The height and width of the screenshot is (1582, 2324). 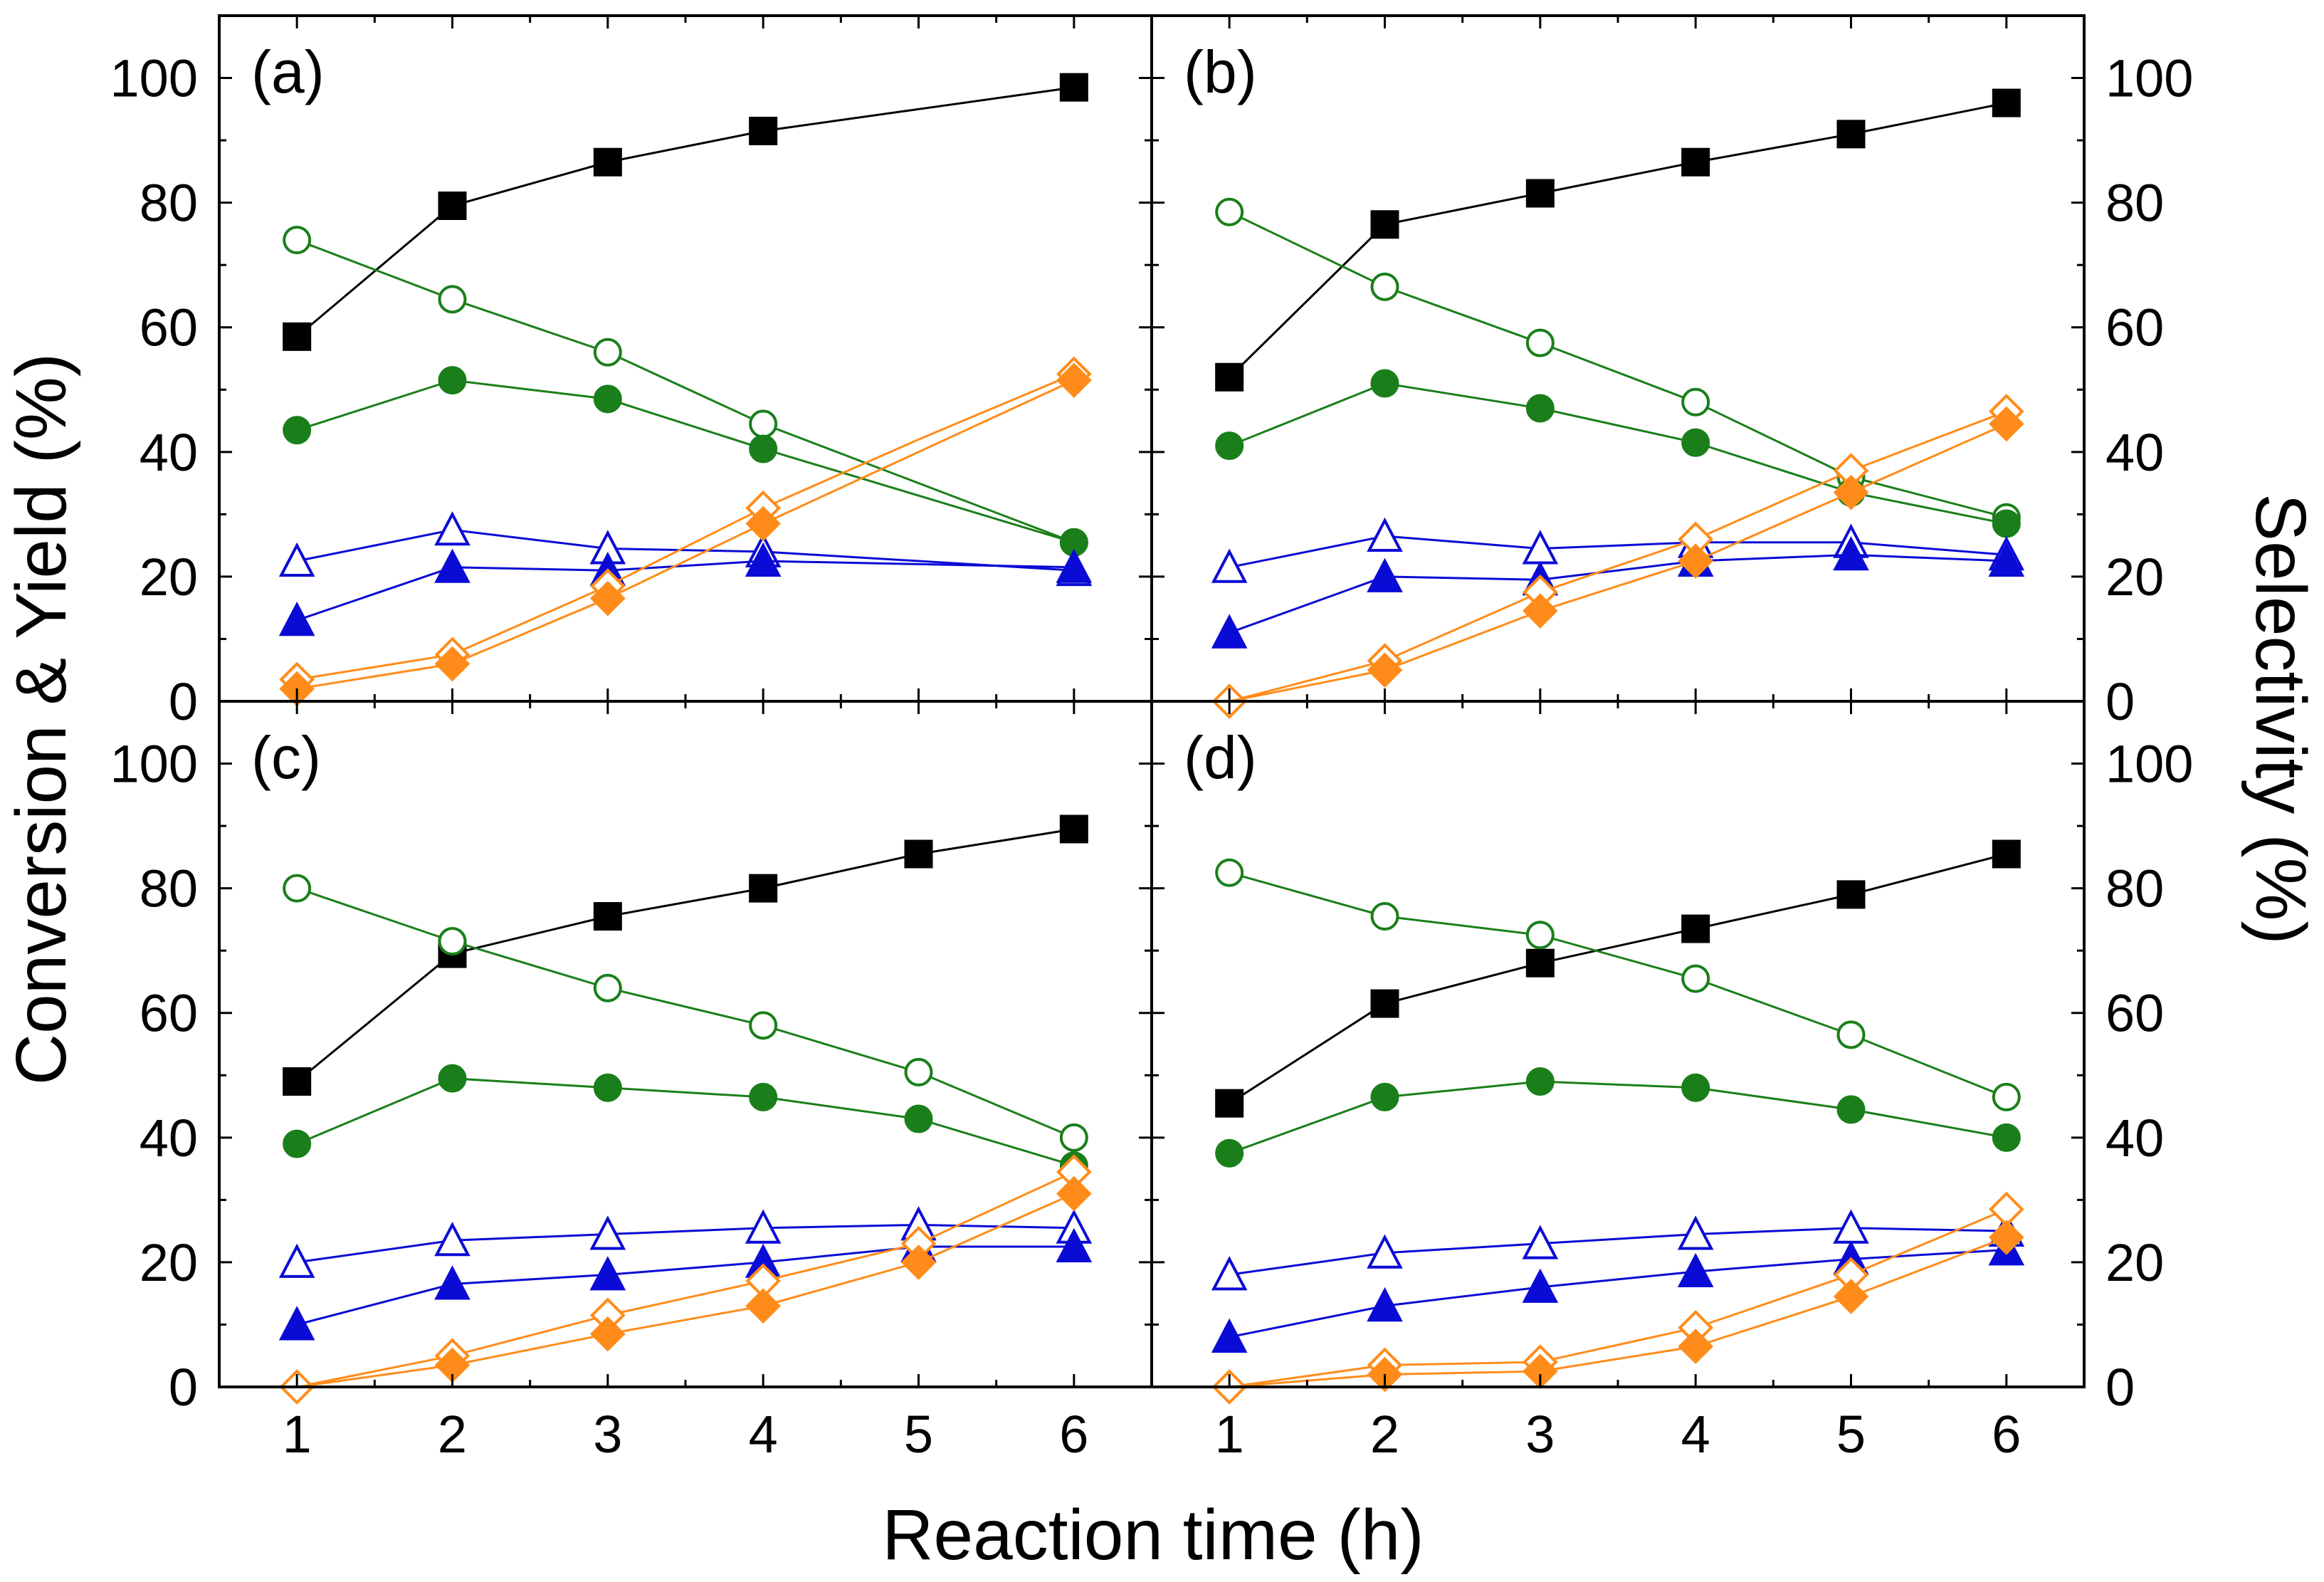 What do you see at coordinates (169, 328) in the screenshot?
I see `y-tick-label-left: 60` at bounding box center [169, 328].